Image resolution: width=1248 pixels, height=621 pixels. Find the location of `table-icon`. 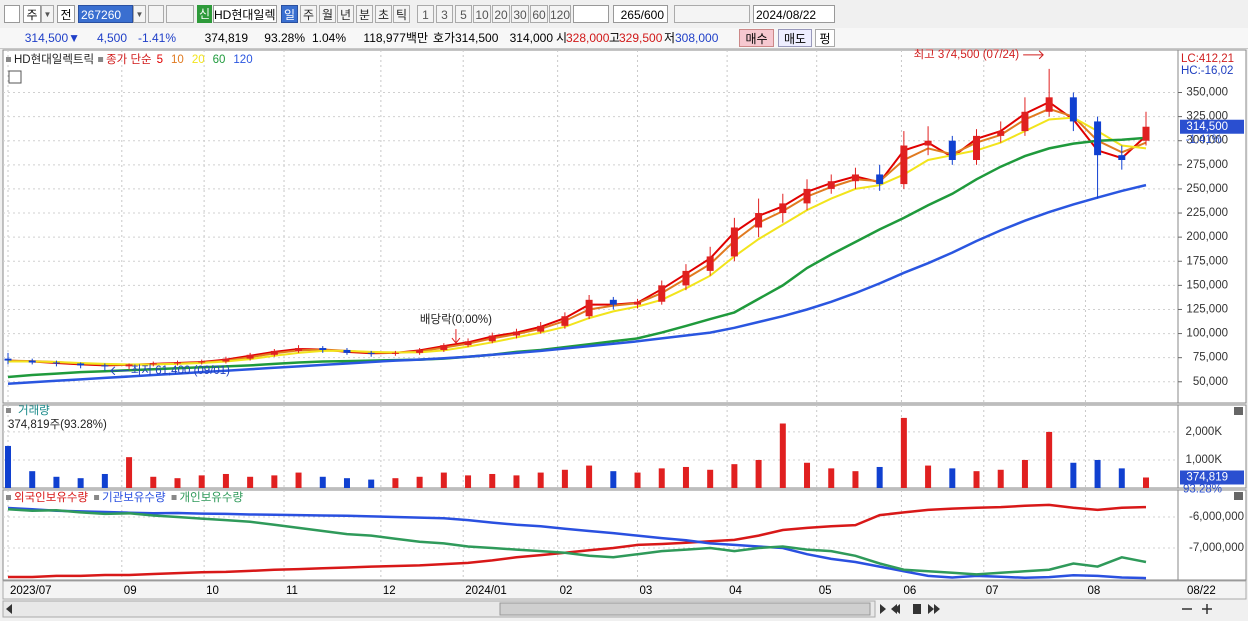

table-icon is located at coordinates (15, 77).